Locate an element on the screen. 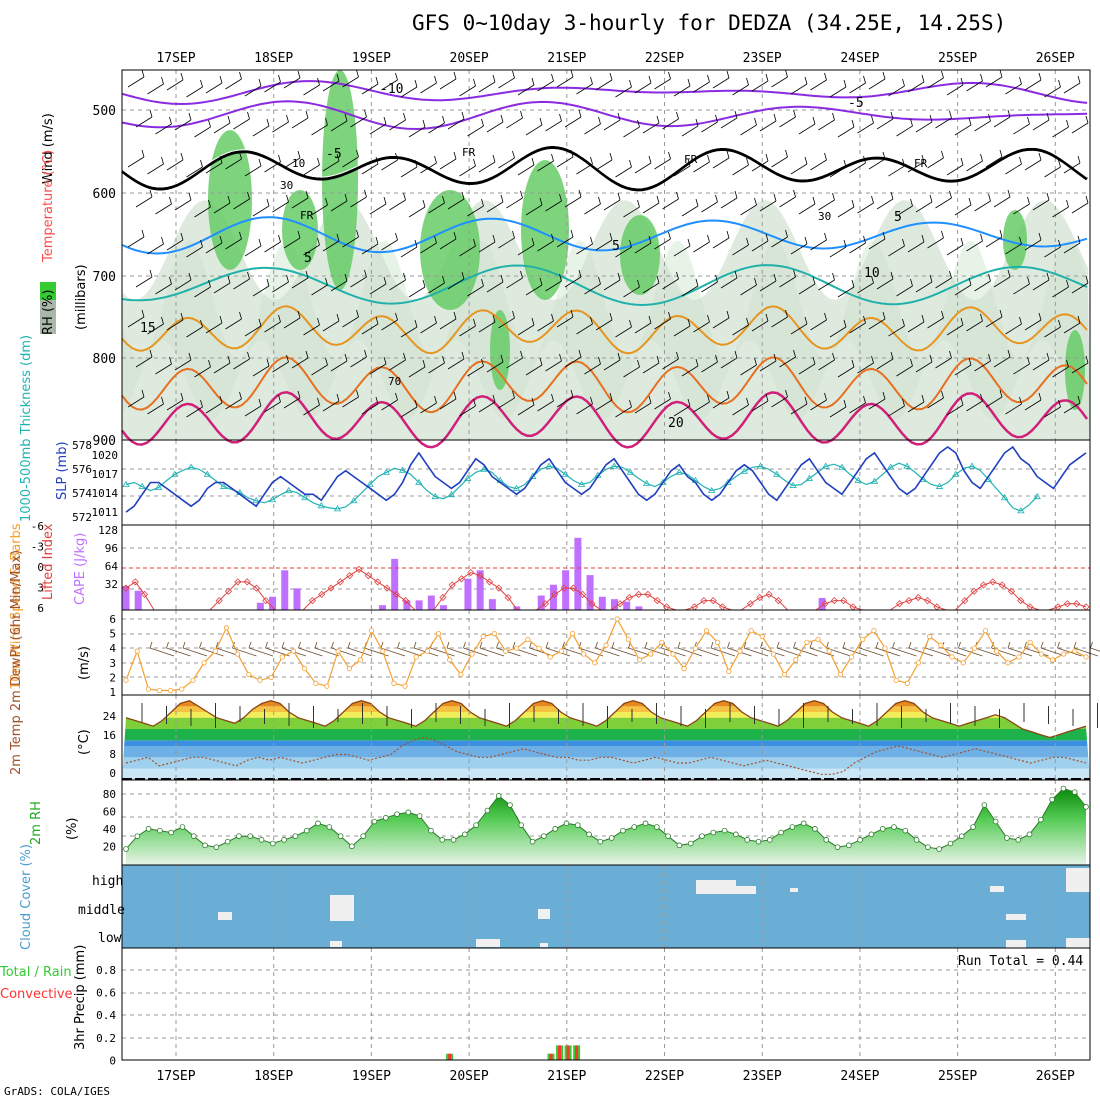  rh-moist-area is located at coordinates (340, 180).